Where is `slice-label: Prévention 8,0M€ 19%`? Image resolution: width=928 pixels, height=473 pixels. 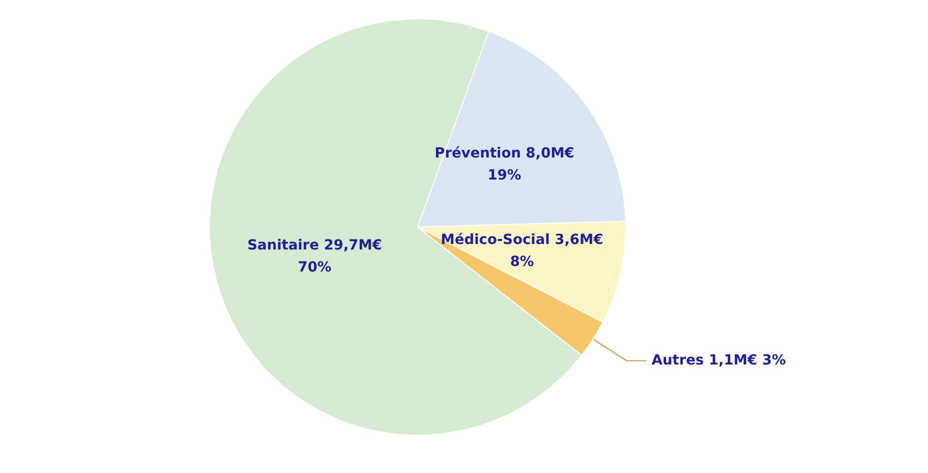
slice-label: Prévention 8,0M€ 19% is located at coordinates (504, 164).